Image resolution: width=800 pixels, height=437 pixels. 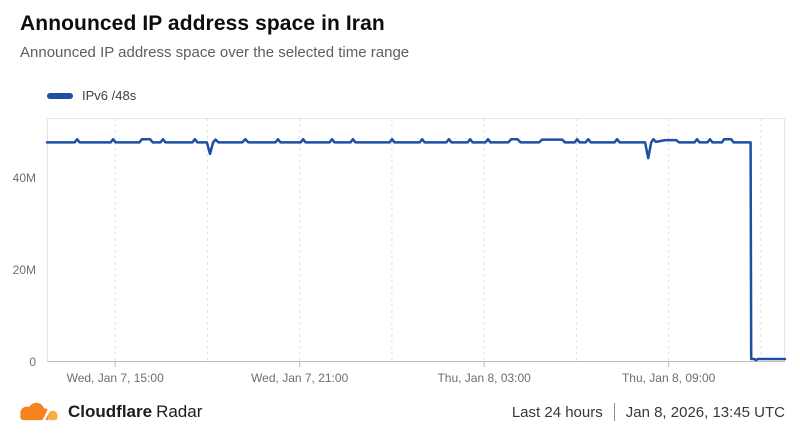 I want to click on page-title: Announced IP address space in Iran, so click(x=202, y=23).